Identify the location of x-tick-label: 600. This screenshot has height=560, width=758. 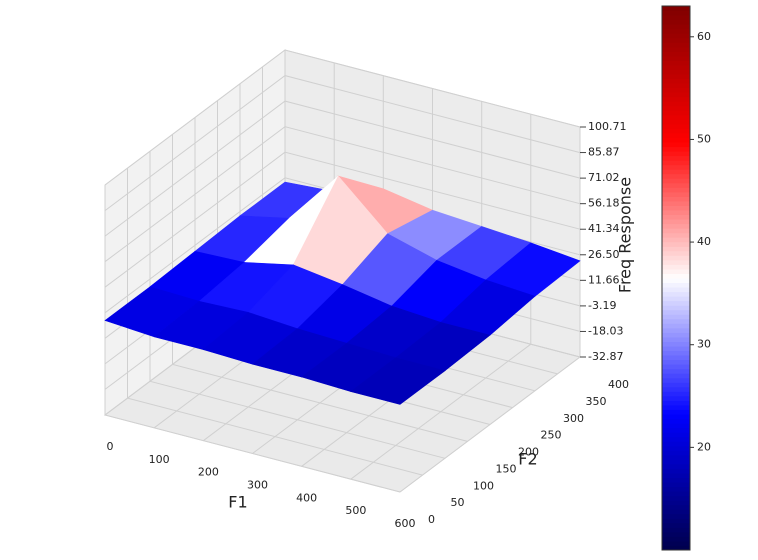
(405, 523).